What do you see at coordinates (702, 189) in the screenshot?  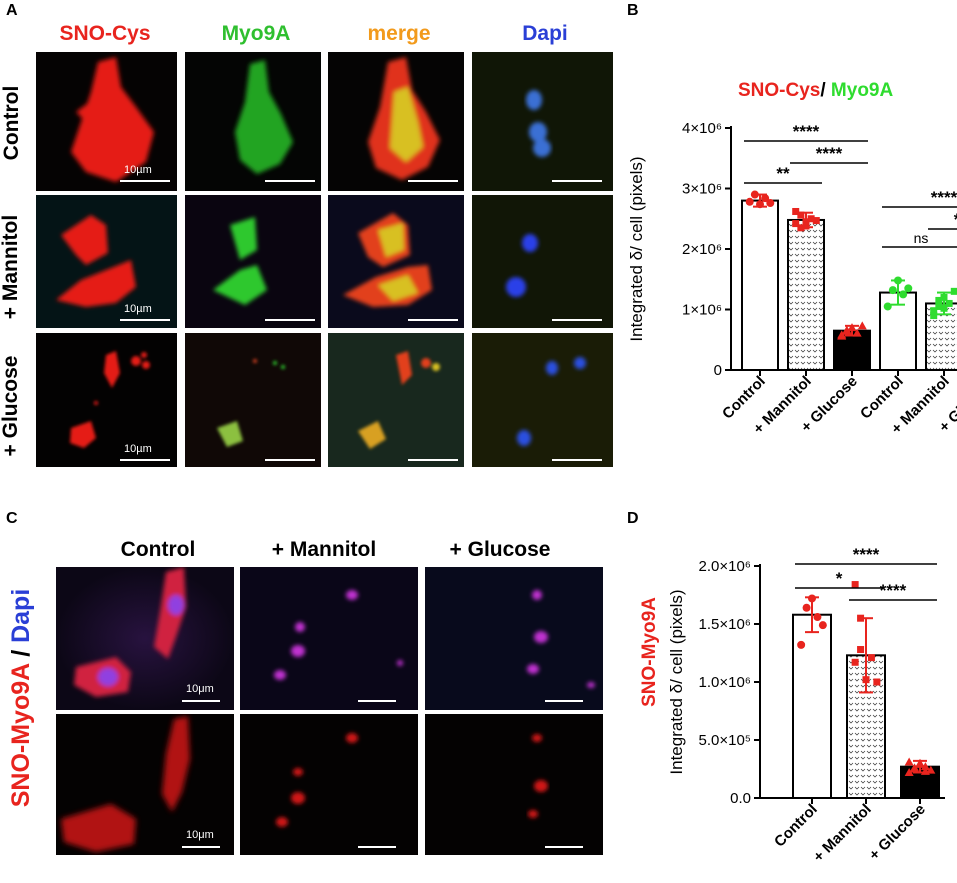 I see `y-tick-label: 3×10⁶` at bounding box center [702, 189].